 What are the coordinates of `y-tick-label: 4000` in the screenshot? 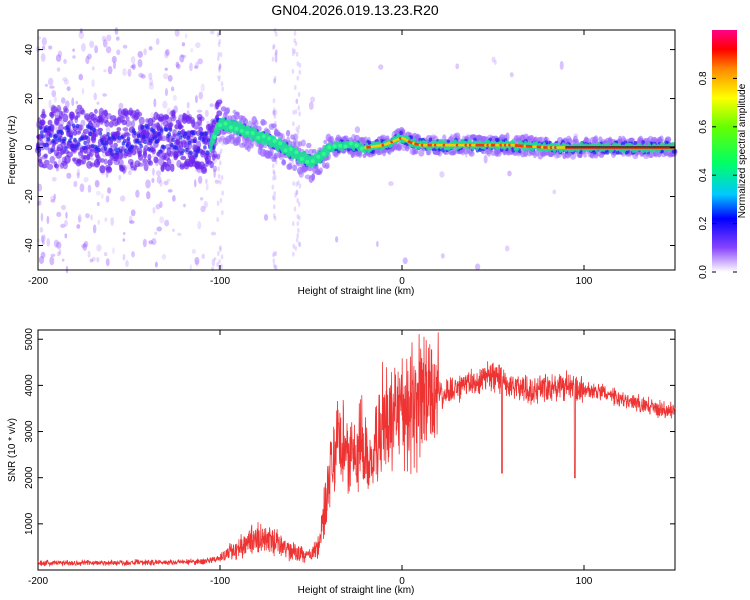 It's located at (29, 385).